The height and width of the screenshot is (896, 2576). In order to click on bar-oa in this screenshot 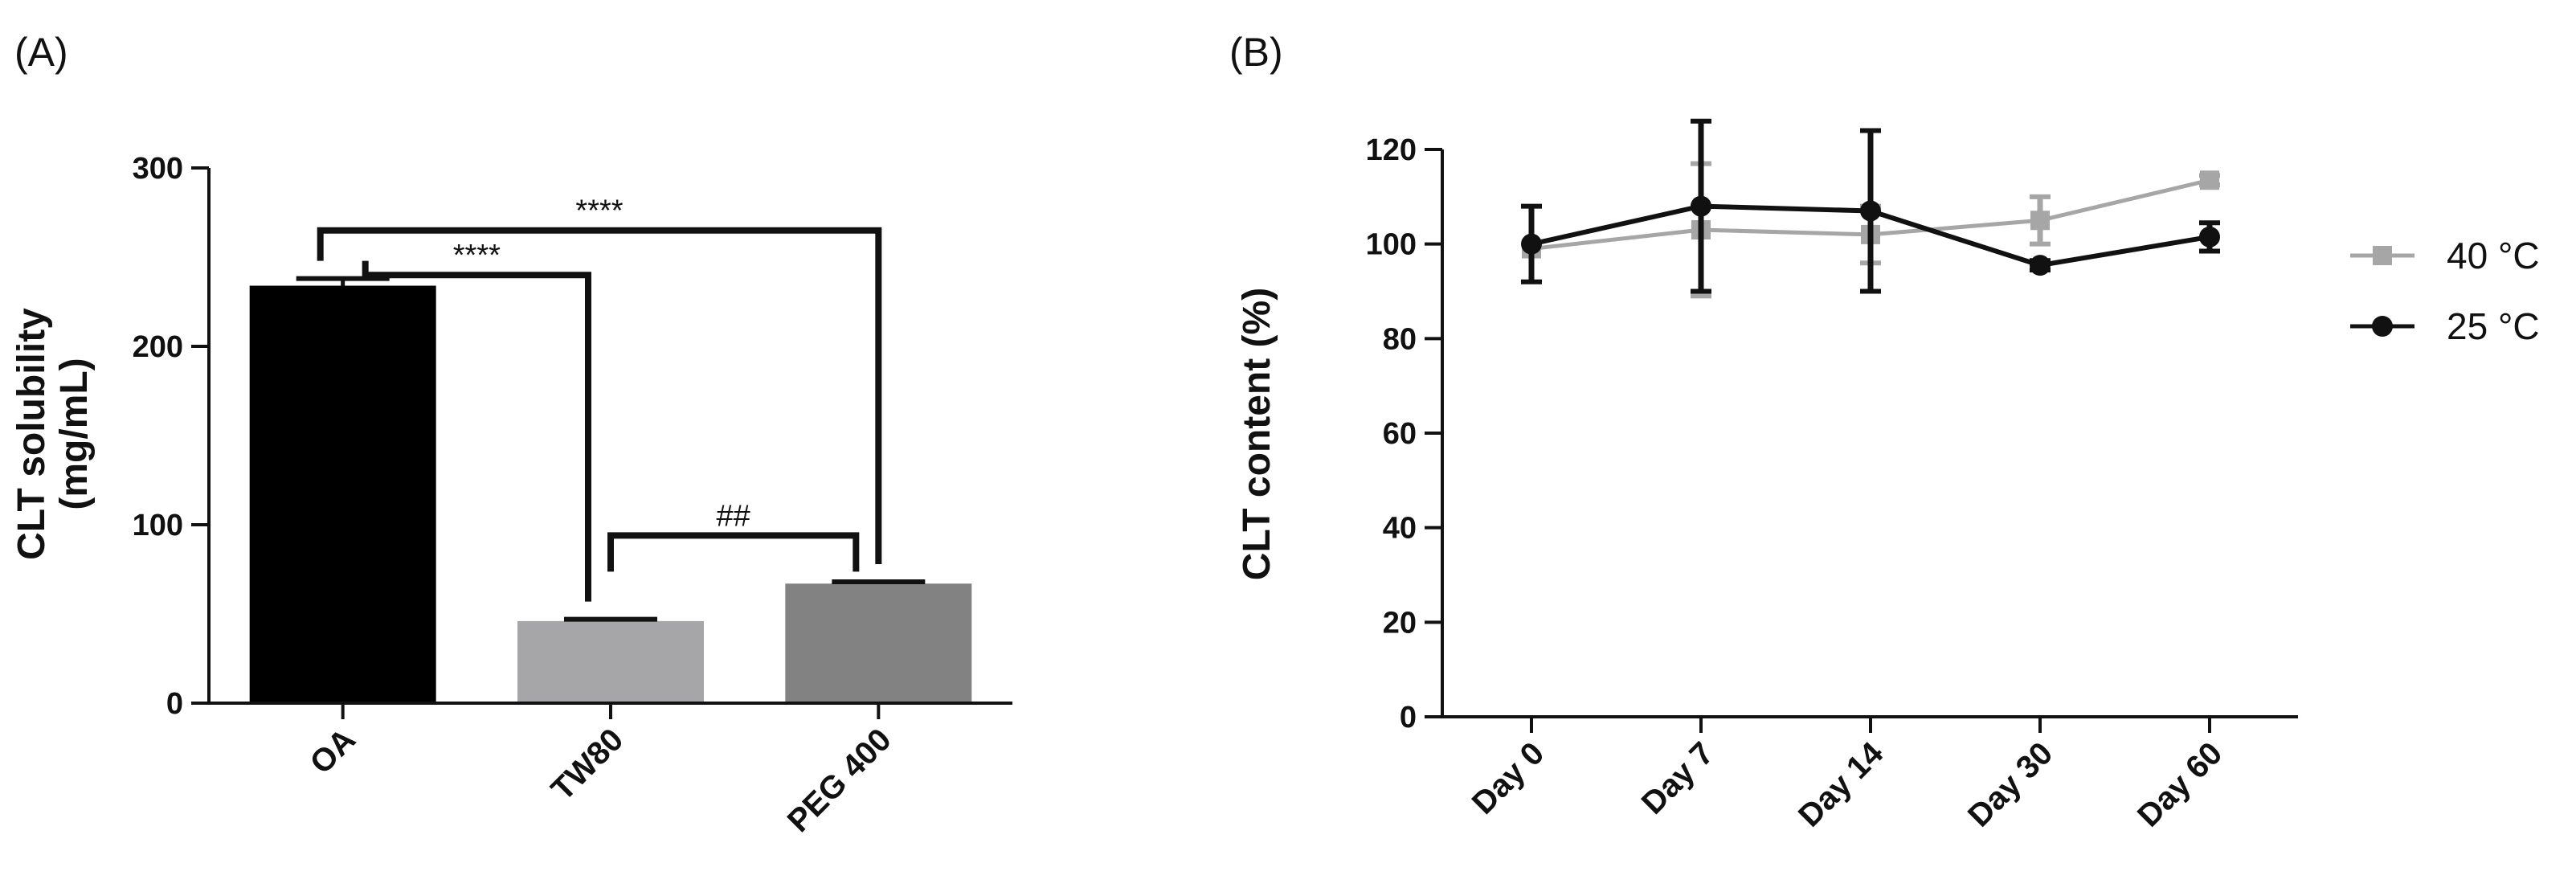, I will do `click(342, 494)`.